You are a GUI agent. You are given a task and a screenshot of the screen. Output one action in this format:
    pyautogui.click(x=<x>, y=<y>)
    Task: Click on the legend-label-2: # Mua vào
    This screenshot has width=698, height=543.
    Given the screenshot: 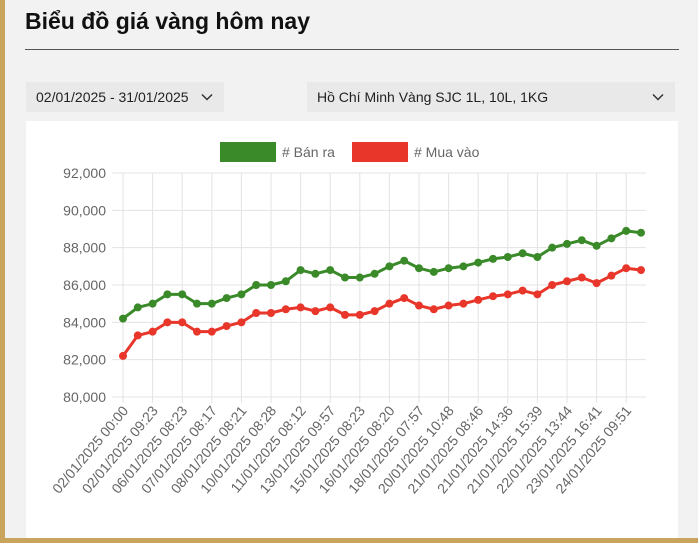 What is the action you would take?
    pyautogui.click(x=447, y=152)
    